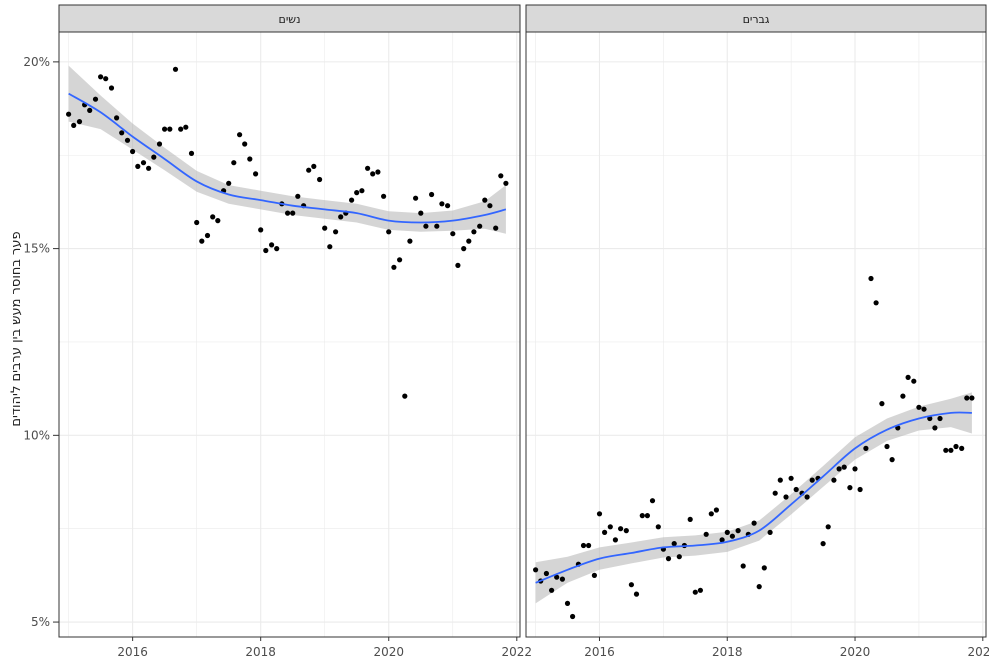 Image resolution: width=989 pixels, height=664 pixels. I want to click on x-tick-label: 2020, so click(855, 652).